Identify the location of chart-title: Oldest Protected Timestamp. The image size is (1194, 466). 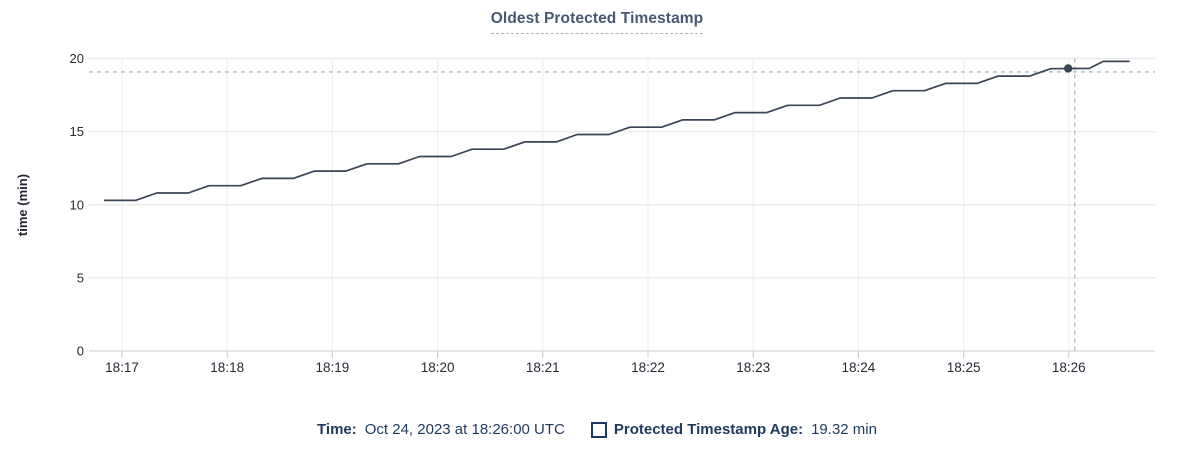
(597, 22).